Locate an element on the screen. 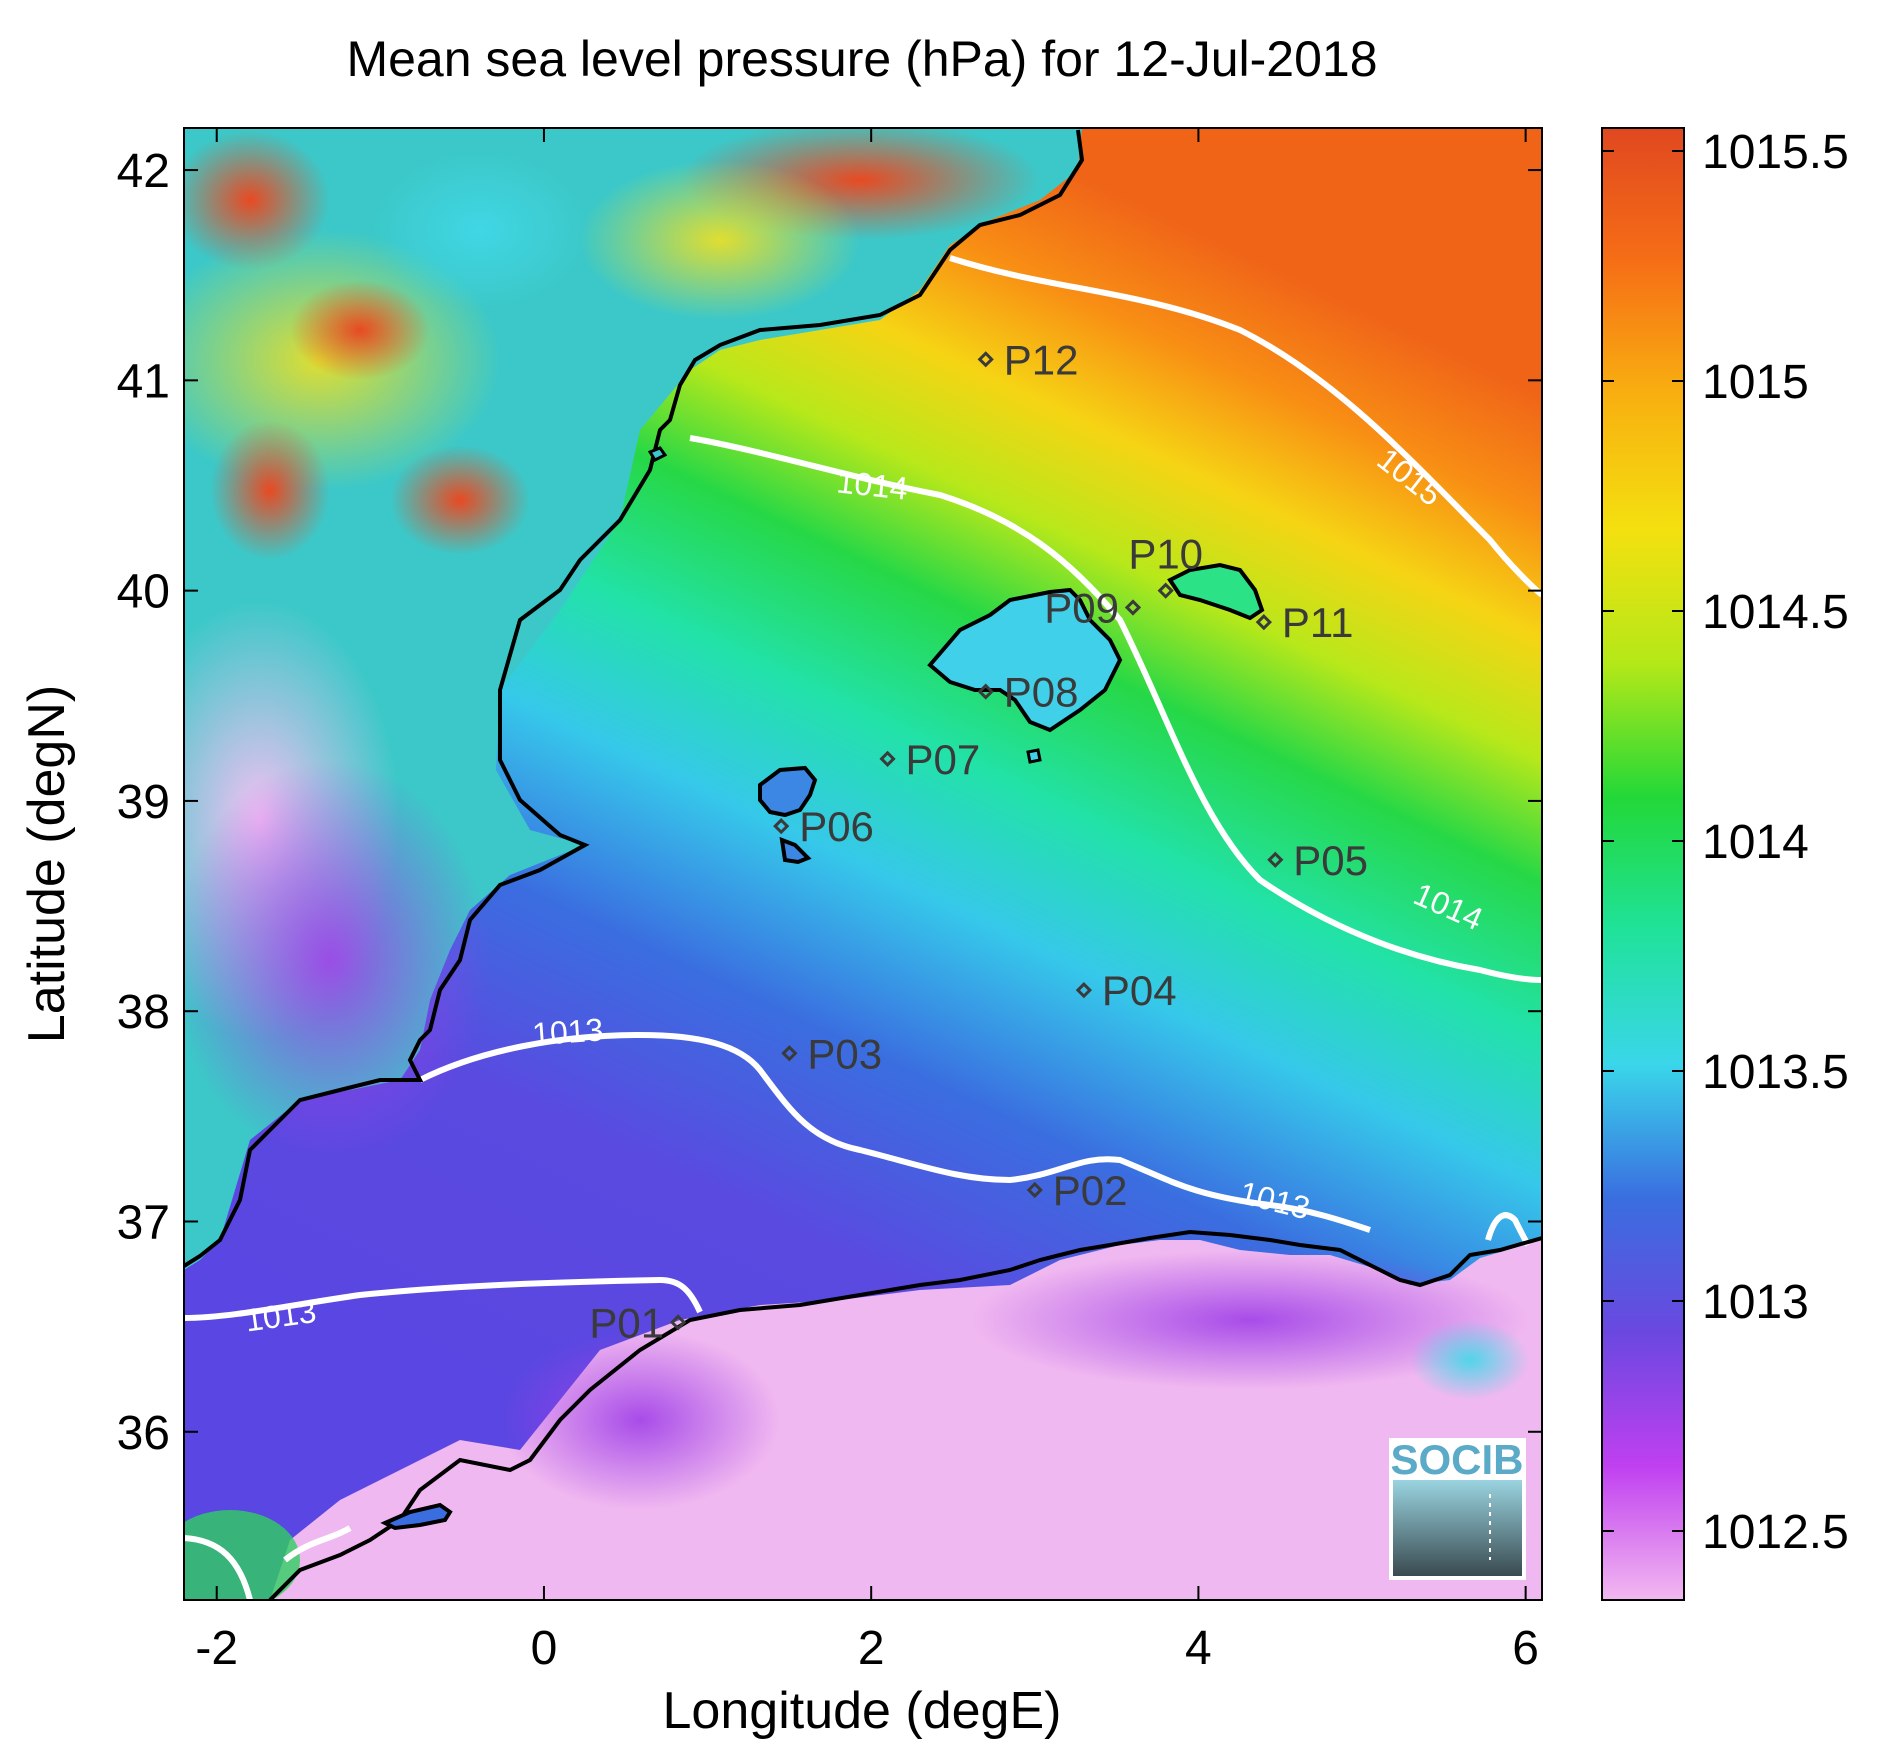 The width and height of the screenshot is (1904, 1758). contour-1014-southwest is located at coordinates (218, 1567).